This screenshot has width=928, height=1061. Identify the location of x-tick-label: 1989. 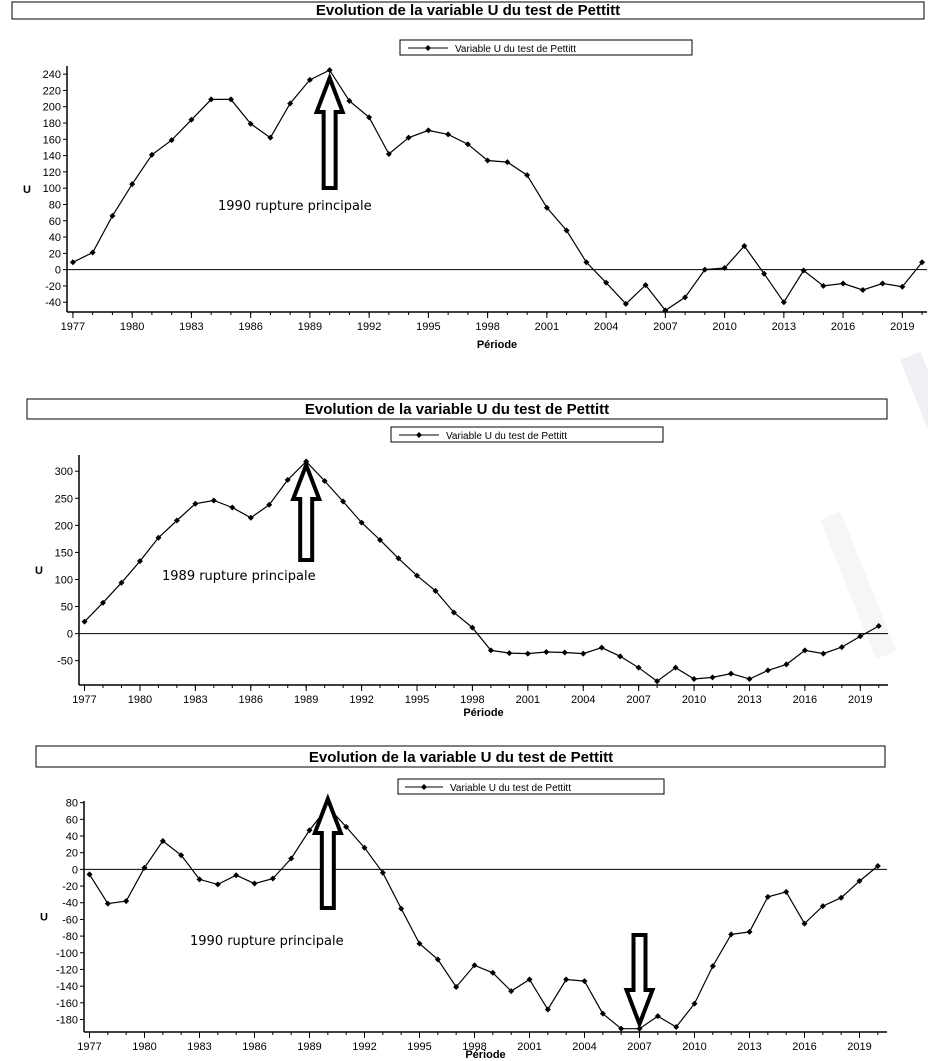
(306, 700).